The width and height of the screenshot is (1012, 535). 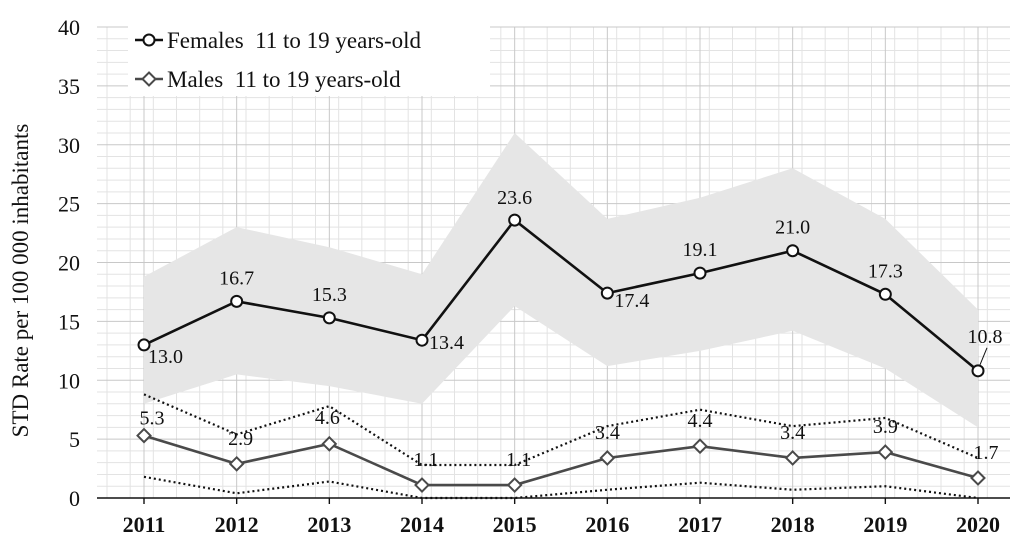 I want to click on legend-female-marker, so click(x=149, y=40).